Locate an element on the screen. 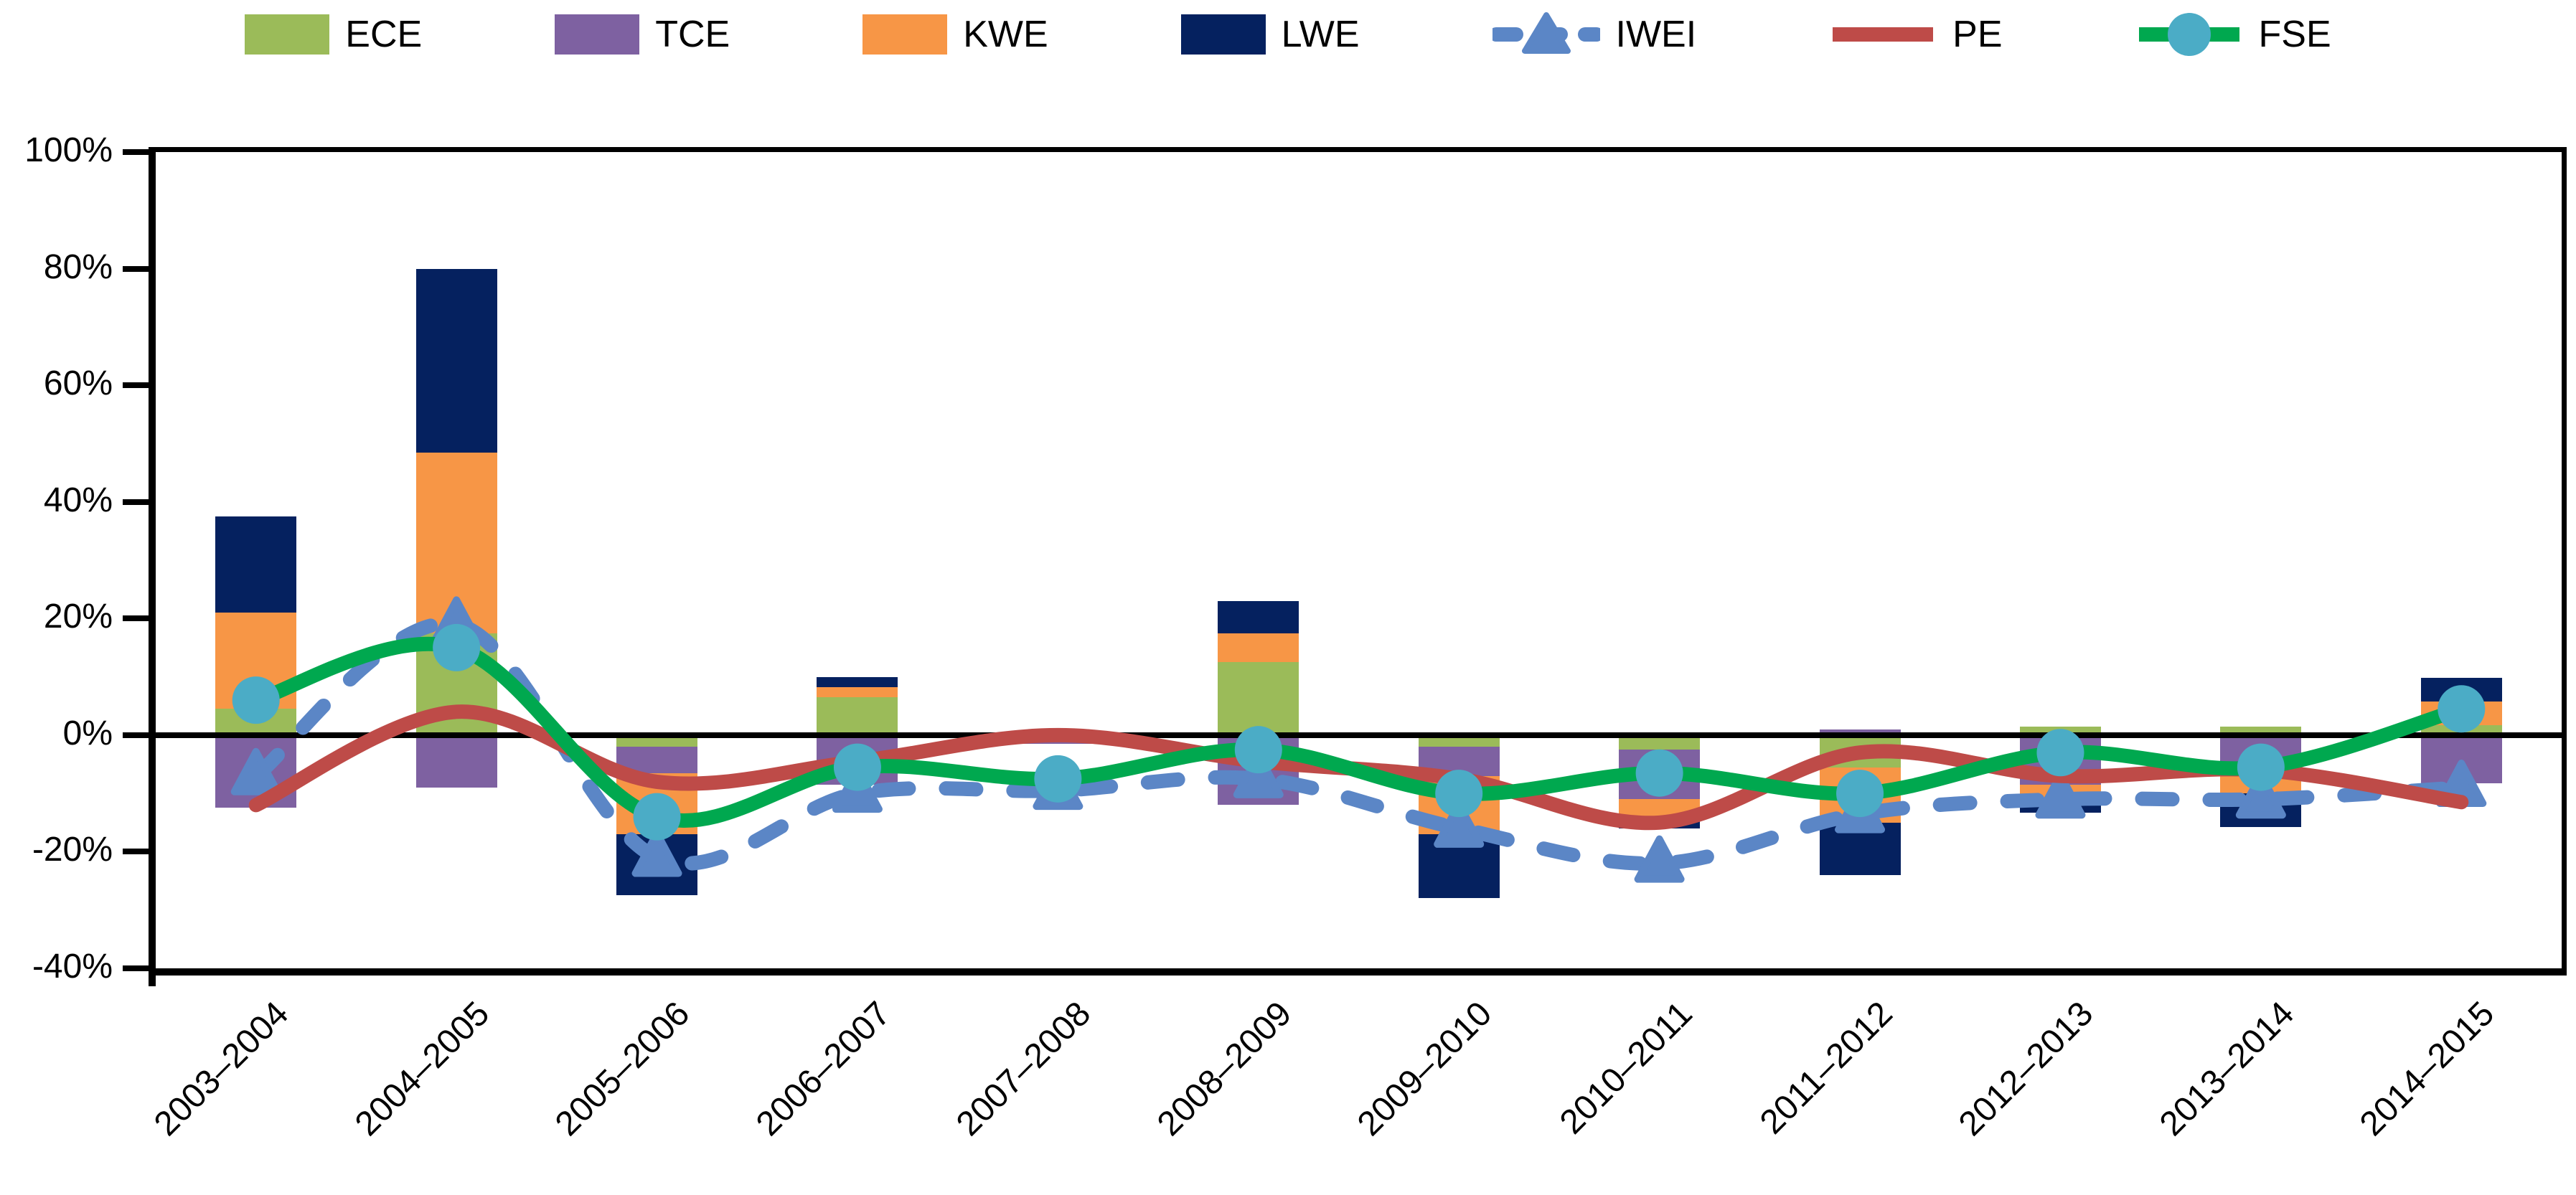 Image resolution: width=2576 pixels, height=1195 pixels. bar-segment-tce-2012–2013 is located at coordinates (2060, 760).